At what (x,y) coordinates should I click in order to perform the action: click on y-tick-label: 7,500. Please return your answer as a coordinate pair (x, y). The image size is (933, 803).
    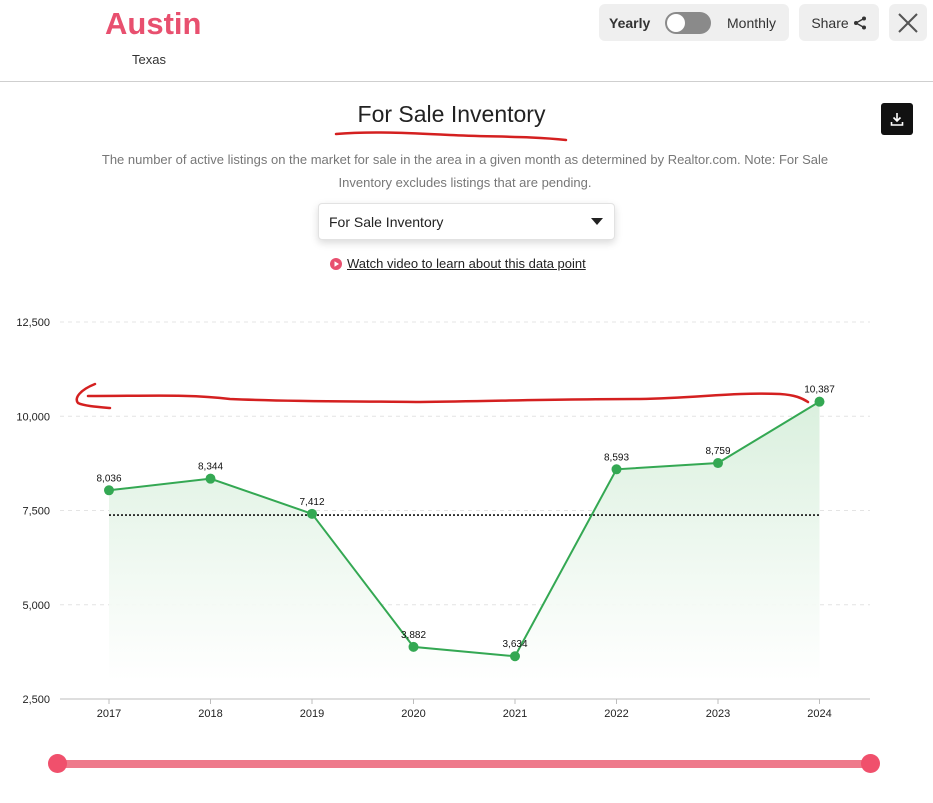
    Looking at the image, I should click on (36, 512).